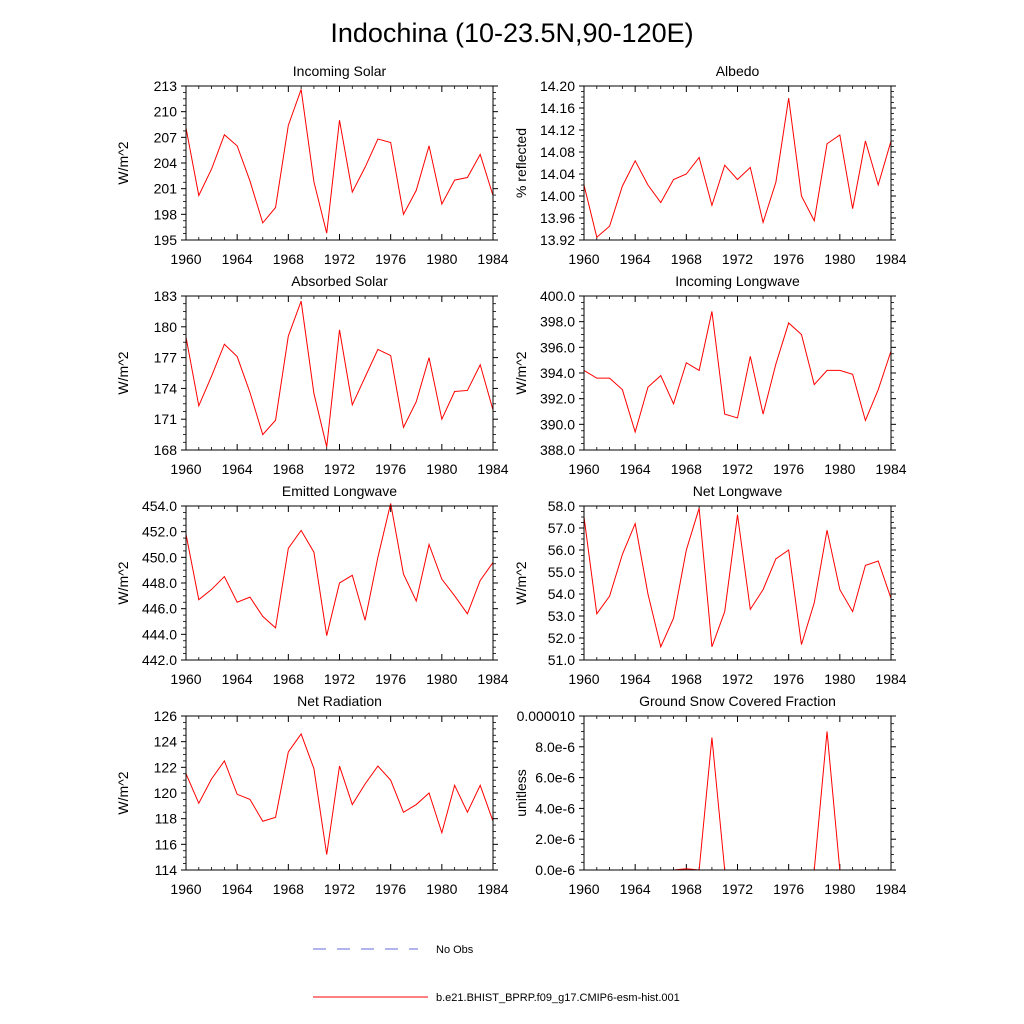 The image size is (1024, 1024). I want to click on y-tick-label: 124, so click(166, 742).